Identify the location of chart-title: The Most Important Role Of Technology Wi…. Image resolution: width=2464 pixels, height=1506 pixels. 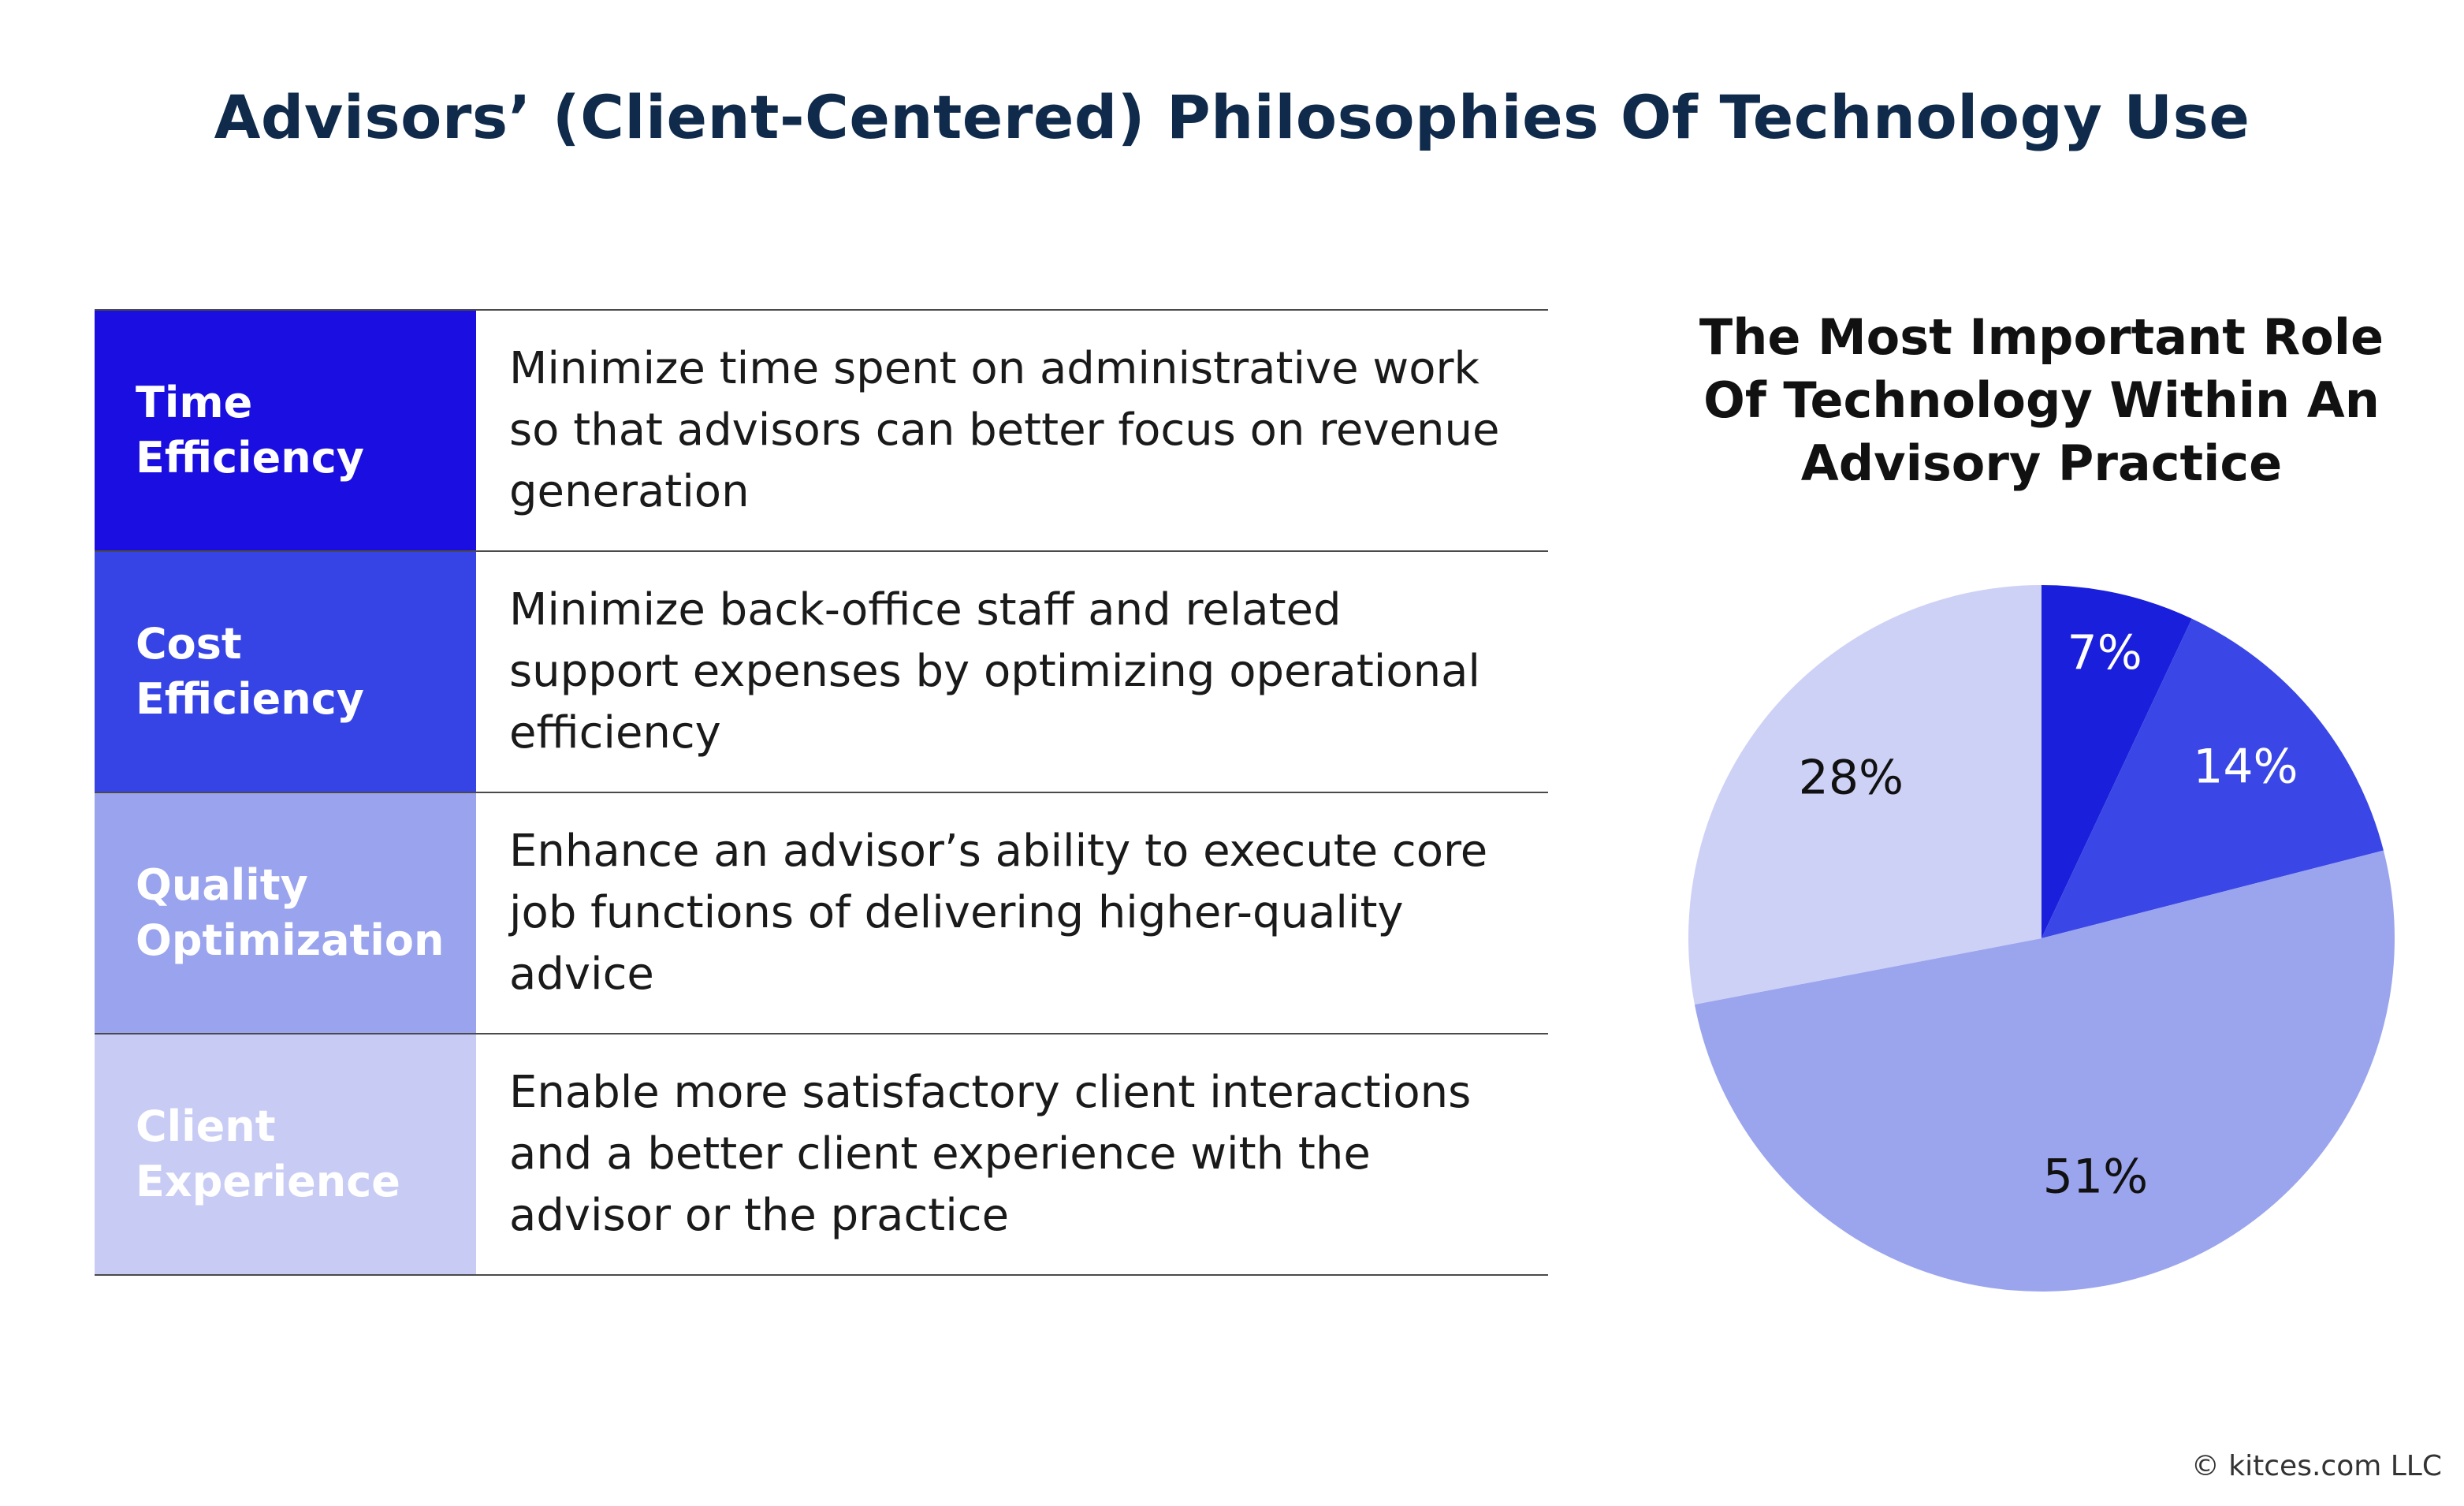
(2041, 400).